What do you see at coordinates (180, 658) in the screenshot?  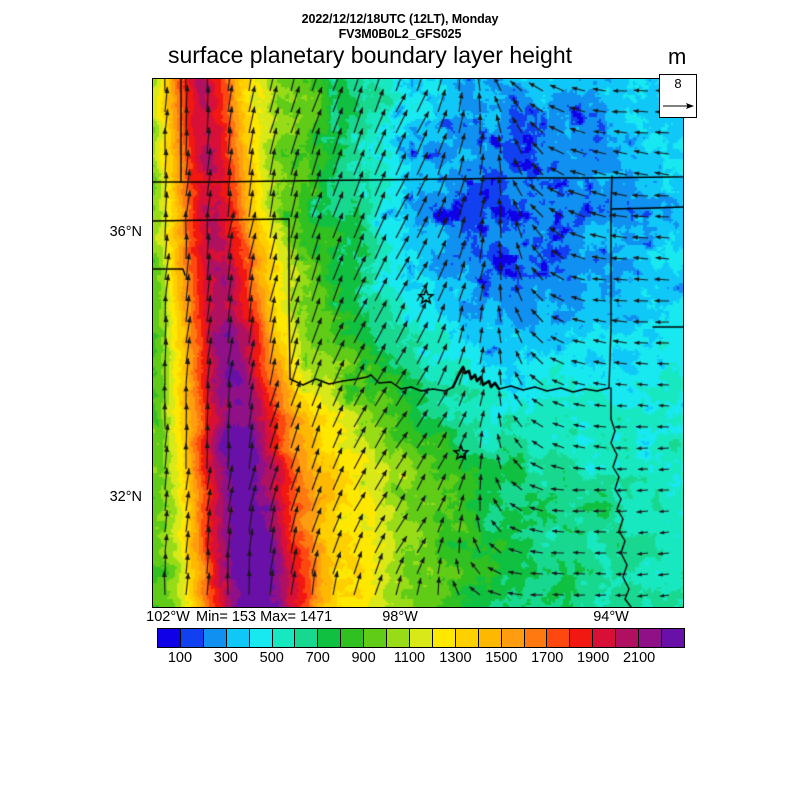 I see `colorbar-tick-label: 100` at bounding box center [180, 658].